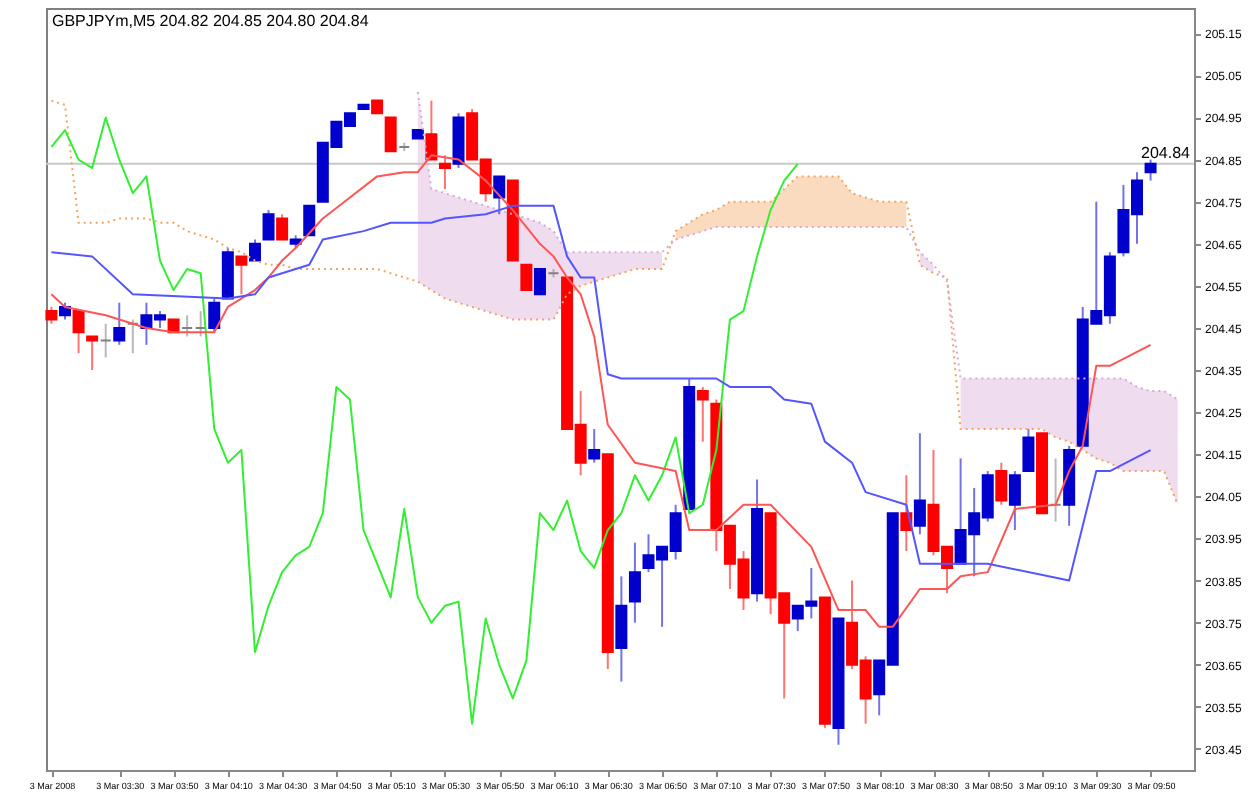 The height and width of the screenshot is (798, 1250). I want to click on chart-title: GBPJPYm,M5 204.82 204.85 204.80 204.84, so click(211, 21).